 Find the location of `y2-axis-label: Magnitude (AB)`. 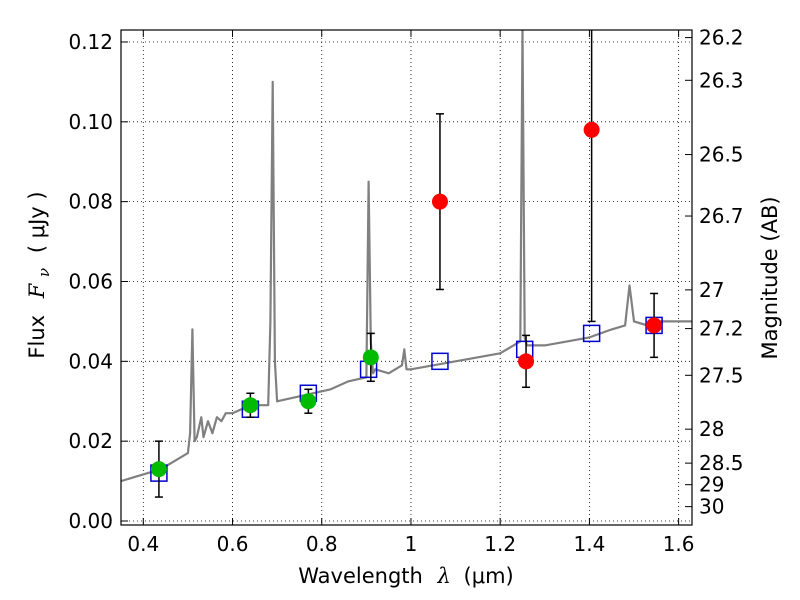

y2-axis-label: Magnitude (AB) is located at coordinates (770, 277).